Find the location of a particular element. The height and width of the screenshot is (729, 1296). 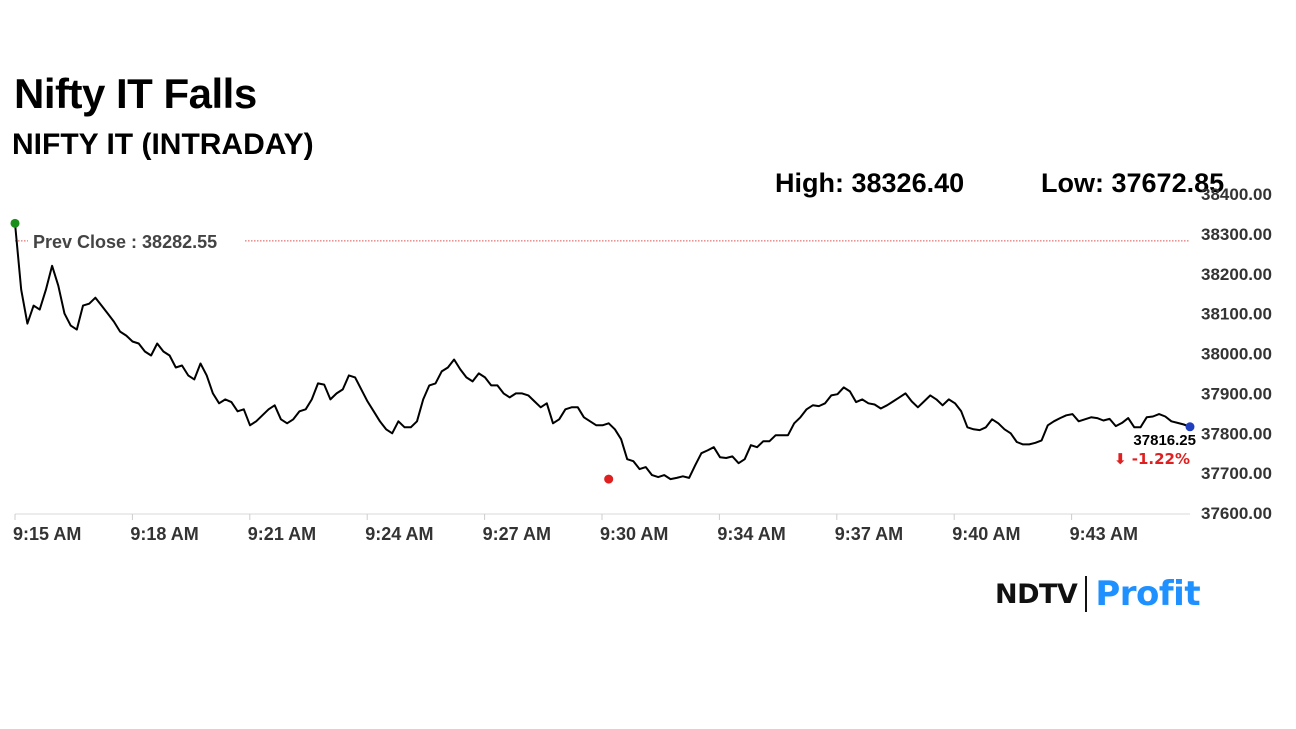

page-title: Nifty IT Falls is located at coordinates (135, 93).